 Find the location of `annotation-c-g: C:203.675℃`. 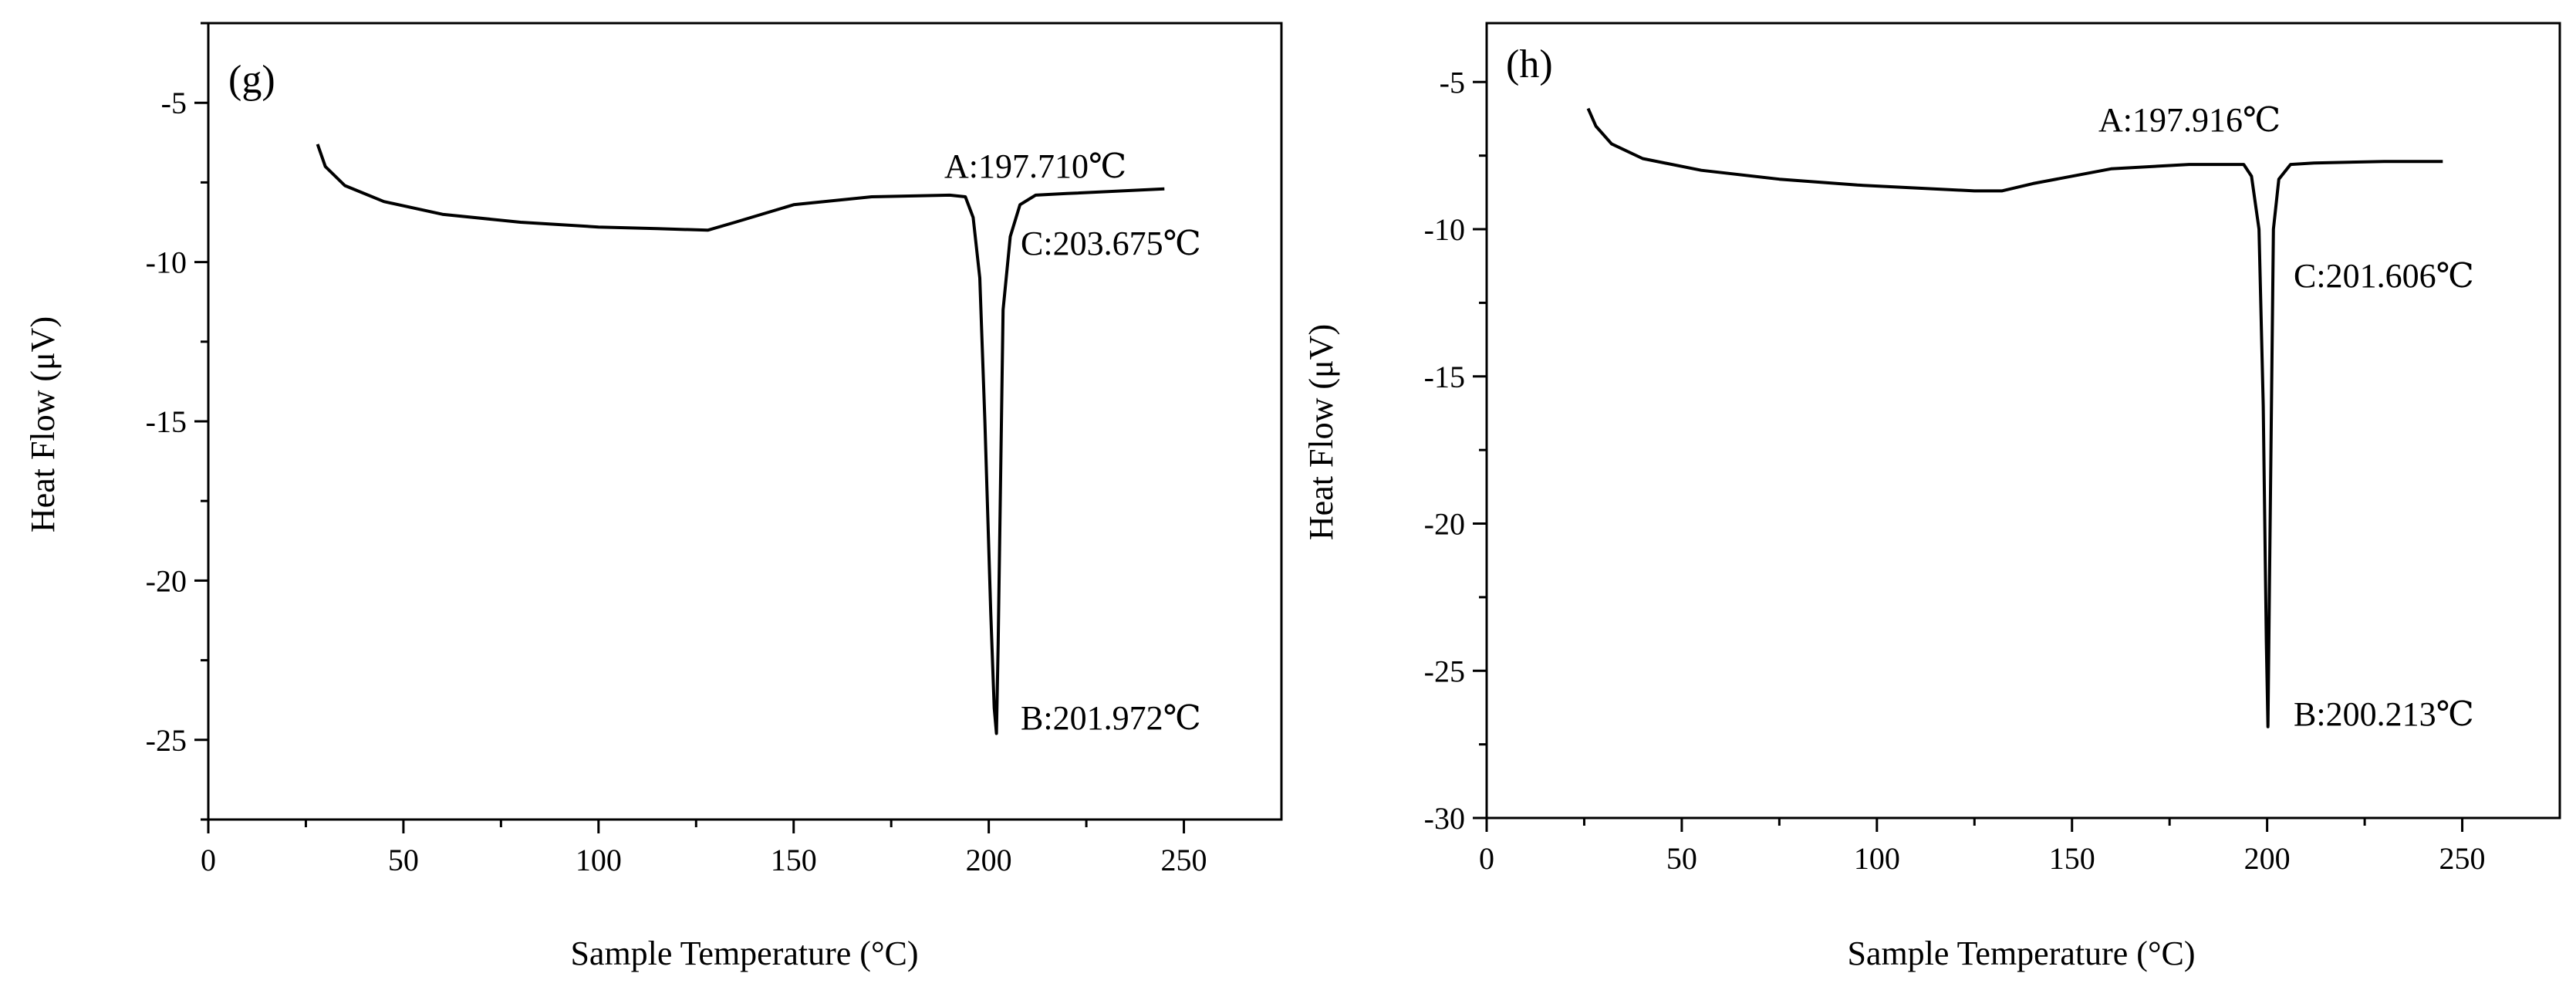

annotation-c-g: C:203.675℃ is located at coordinates (1111, 243).